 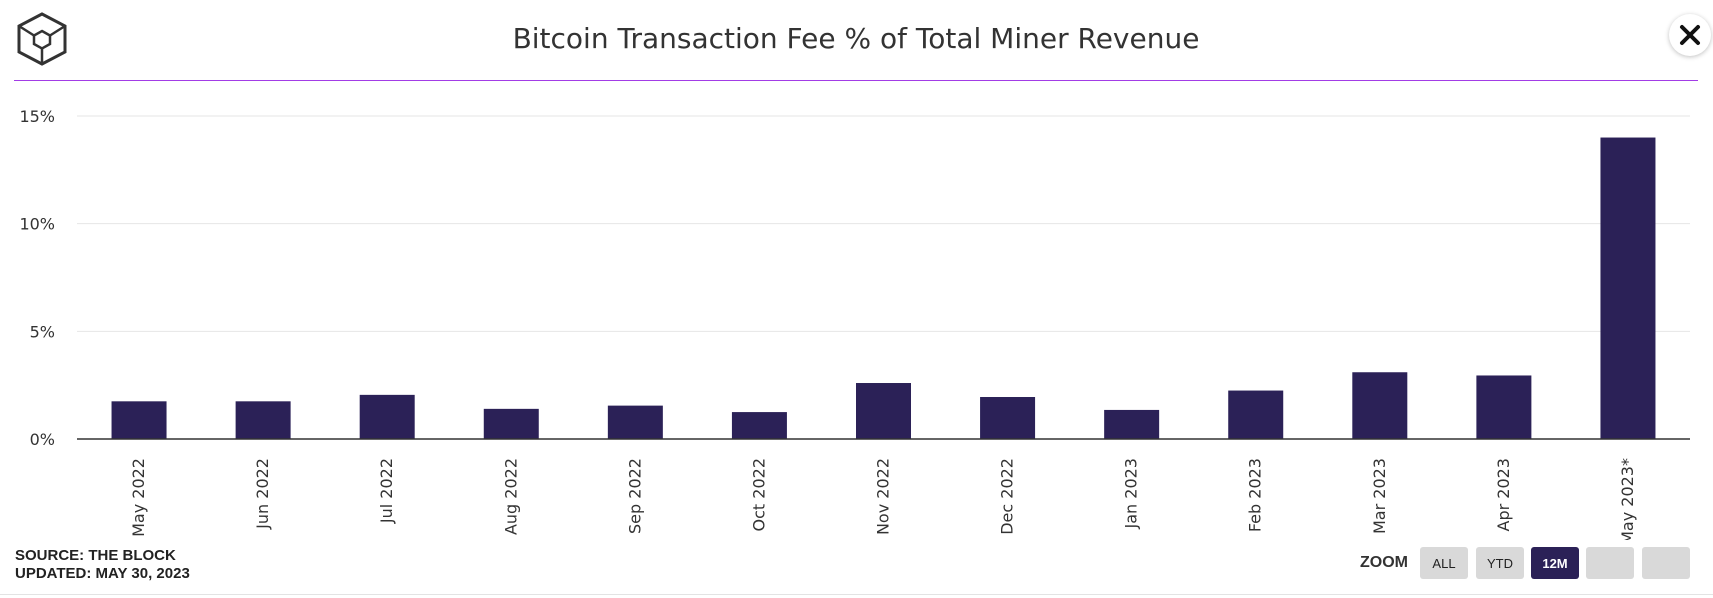 I want to click on footer-divider, so click(x=856, y=594).